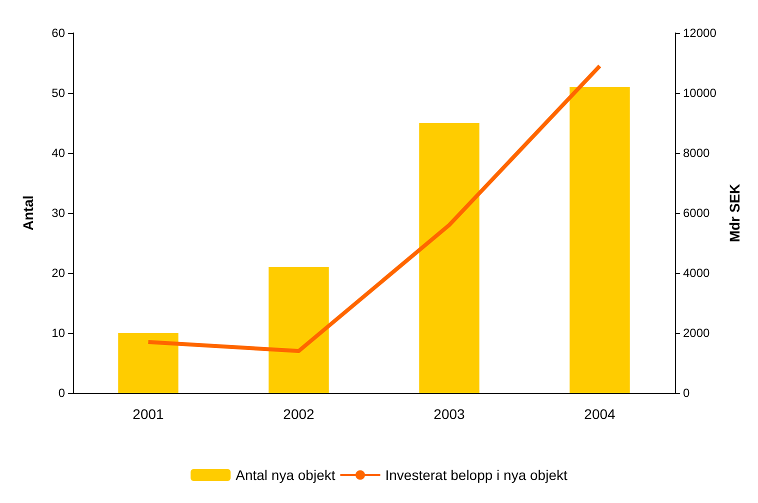 The height and width of the screenshot is (503, 758). Describe the element at coordinates (696, 153) in the screenshot. I see `y2-tick-label: 8000` at that location.